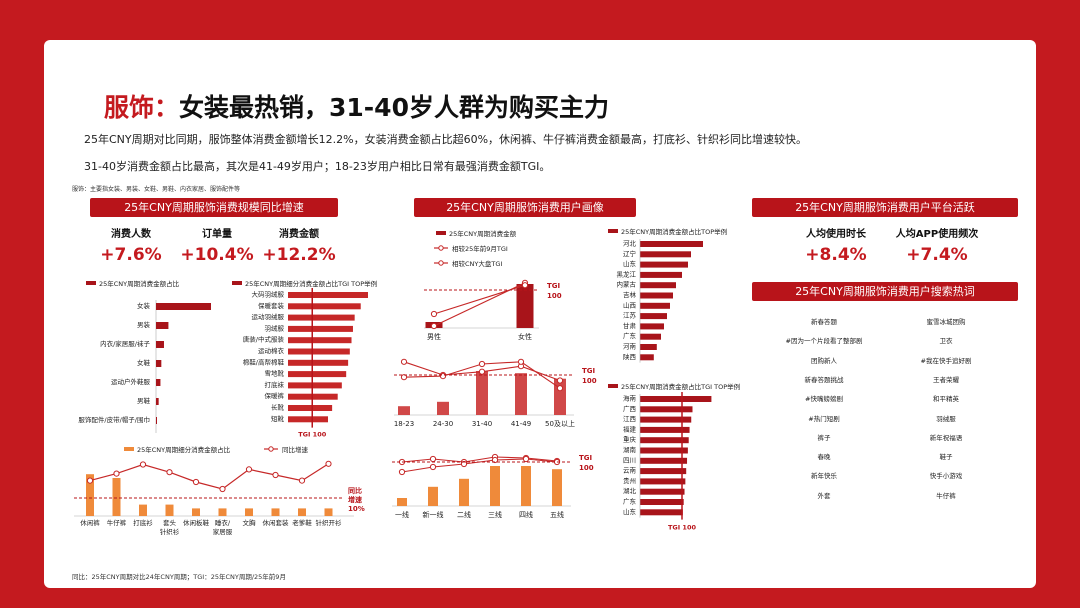 This screenshot has height=608, width=1080. What do you see at coordinates (680, 386) in the screenshot?
I see `province-tgi-title: 25年CNY周期消费金额占比TGI TOP举例` at bounding box center [680, 386].